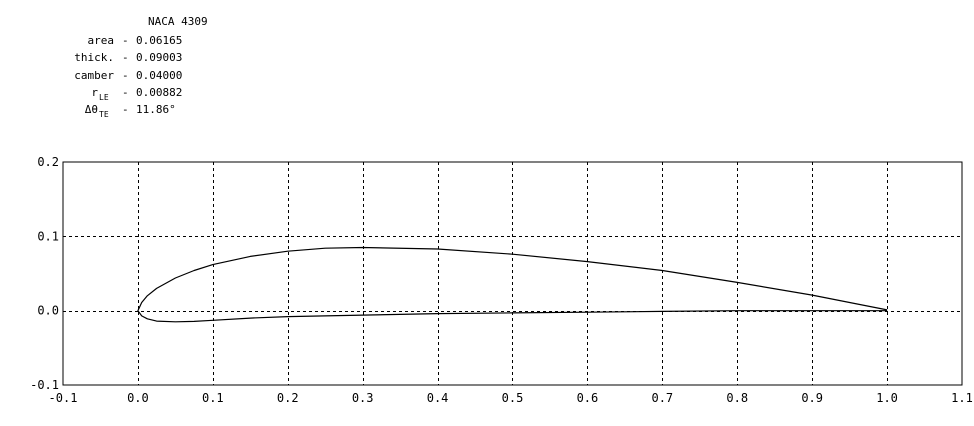 Image resolution: width=974 pixels, height=426 pixels. I want to click on info-label-rle-sub: LE, so click(104, 97).